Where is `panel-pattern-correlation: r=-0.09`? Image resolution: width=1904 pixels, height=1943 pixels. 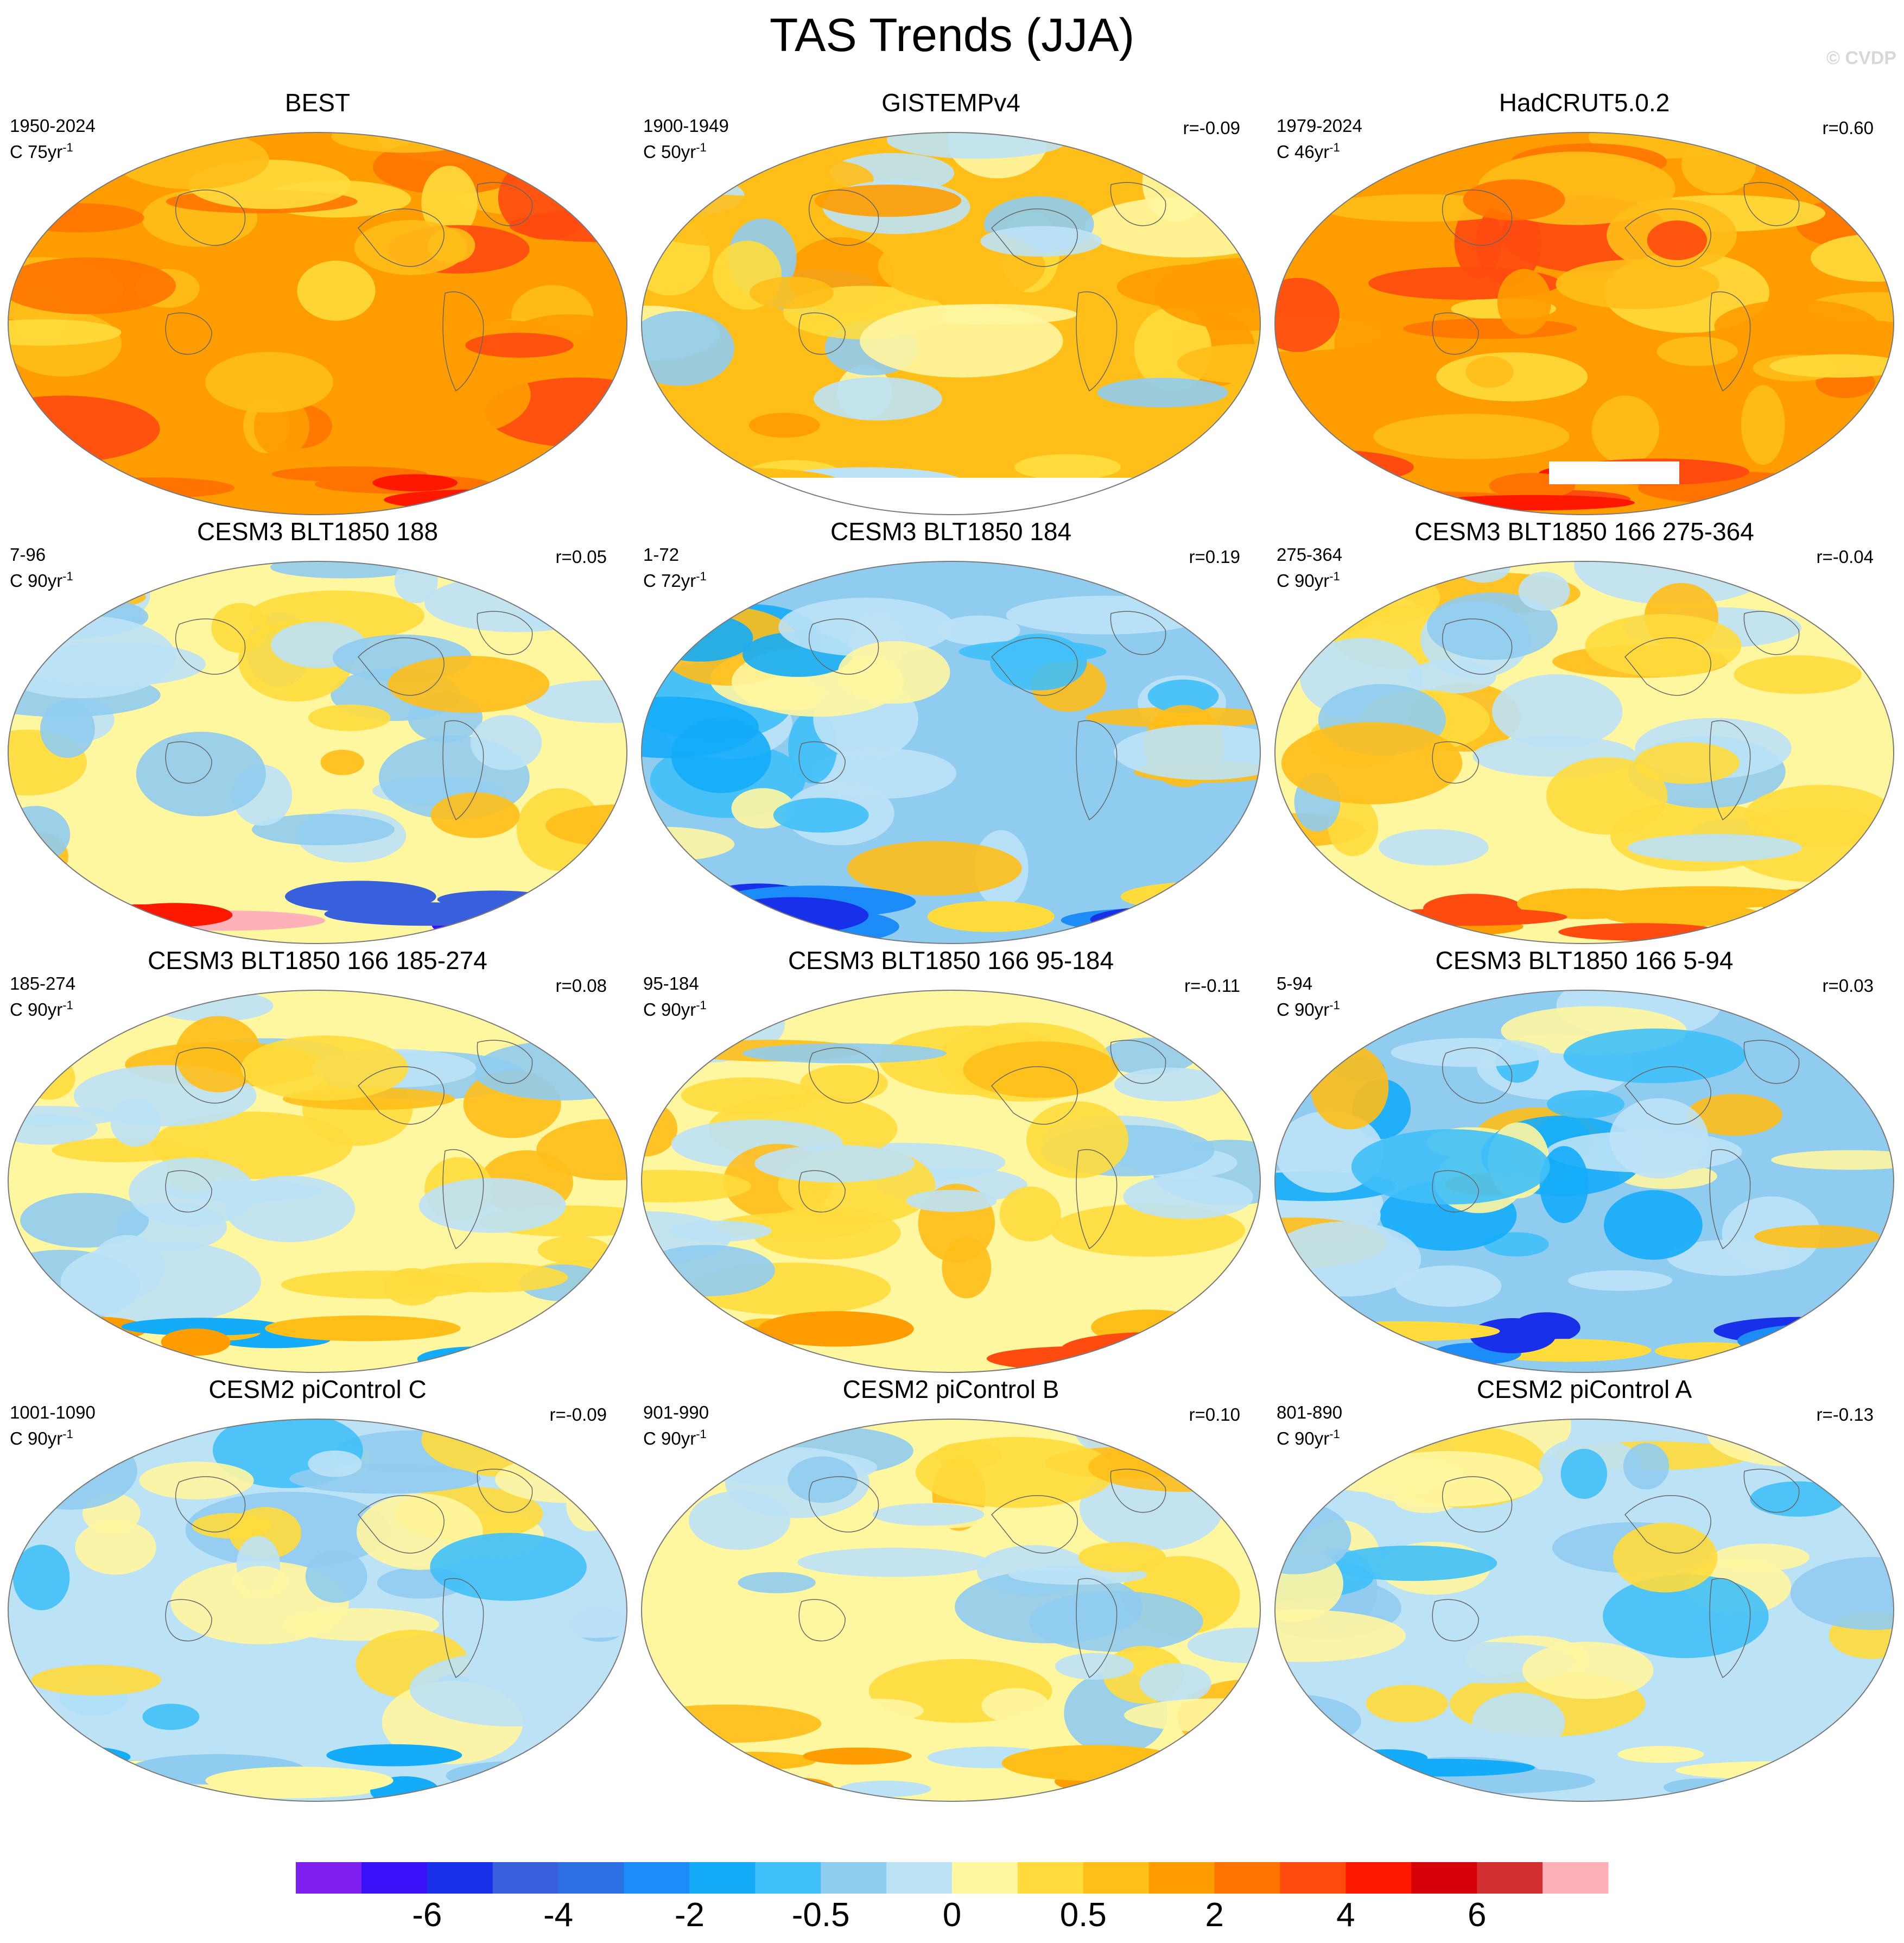 panel-pattern-correlation: r=-0.09 is located at coordinates (1211, 128).